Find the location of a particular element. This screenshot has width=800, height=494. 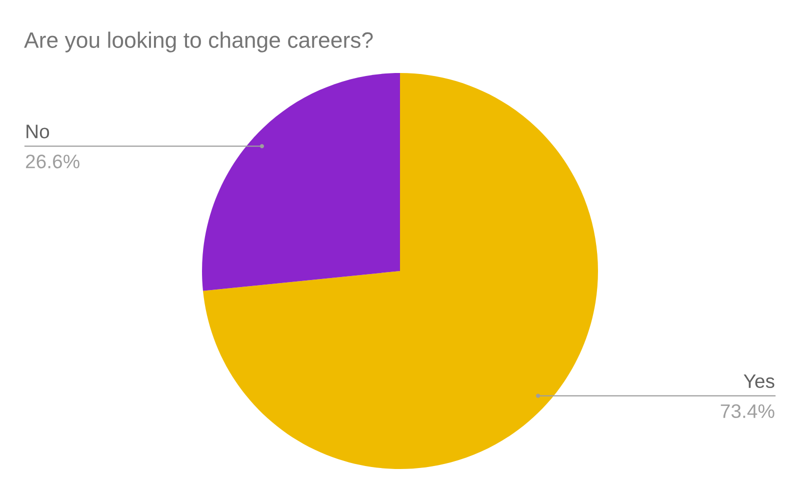

data-label: 26.6% is located at coordinates (53, 161).